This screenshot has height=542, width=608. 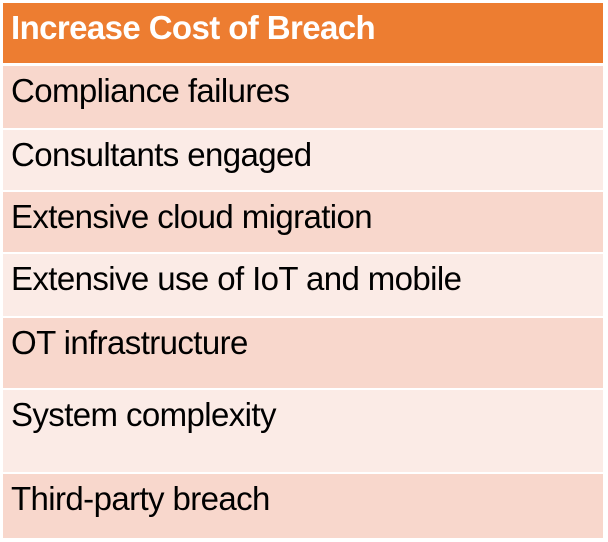 I want to click on row-label: OT infrastructure, so click(x=129, y=342).